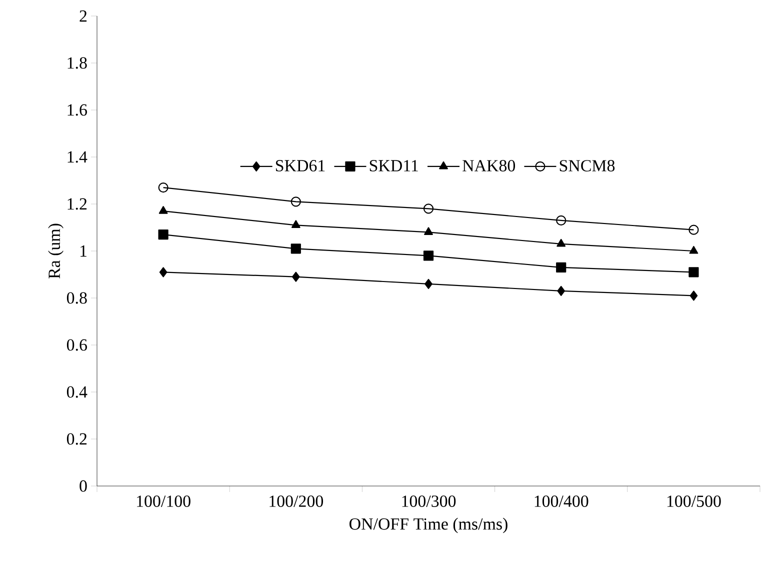 This screenshot has width=764, height=567. Describe the element at coordinates (77, 392) in the screenshot. I see `y-tick-label: 0.4` at that location.